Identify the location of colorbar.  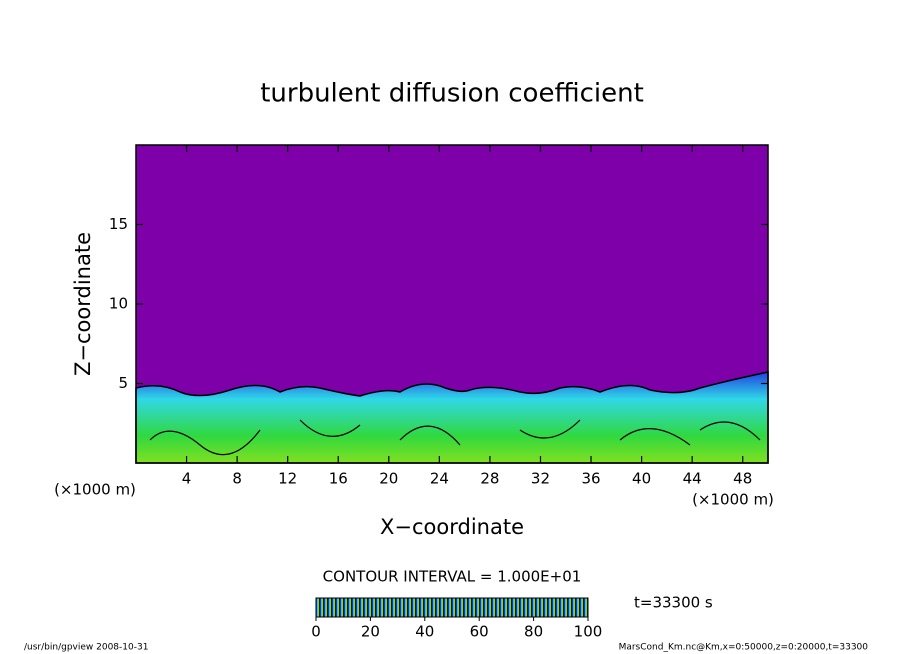
(452, 607).